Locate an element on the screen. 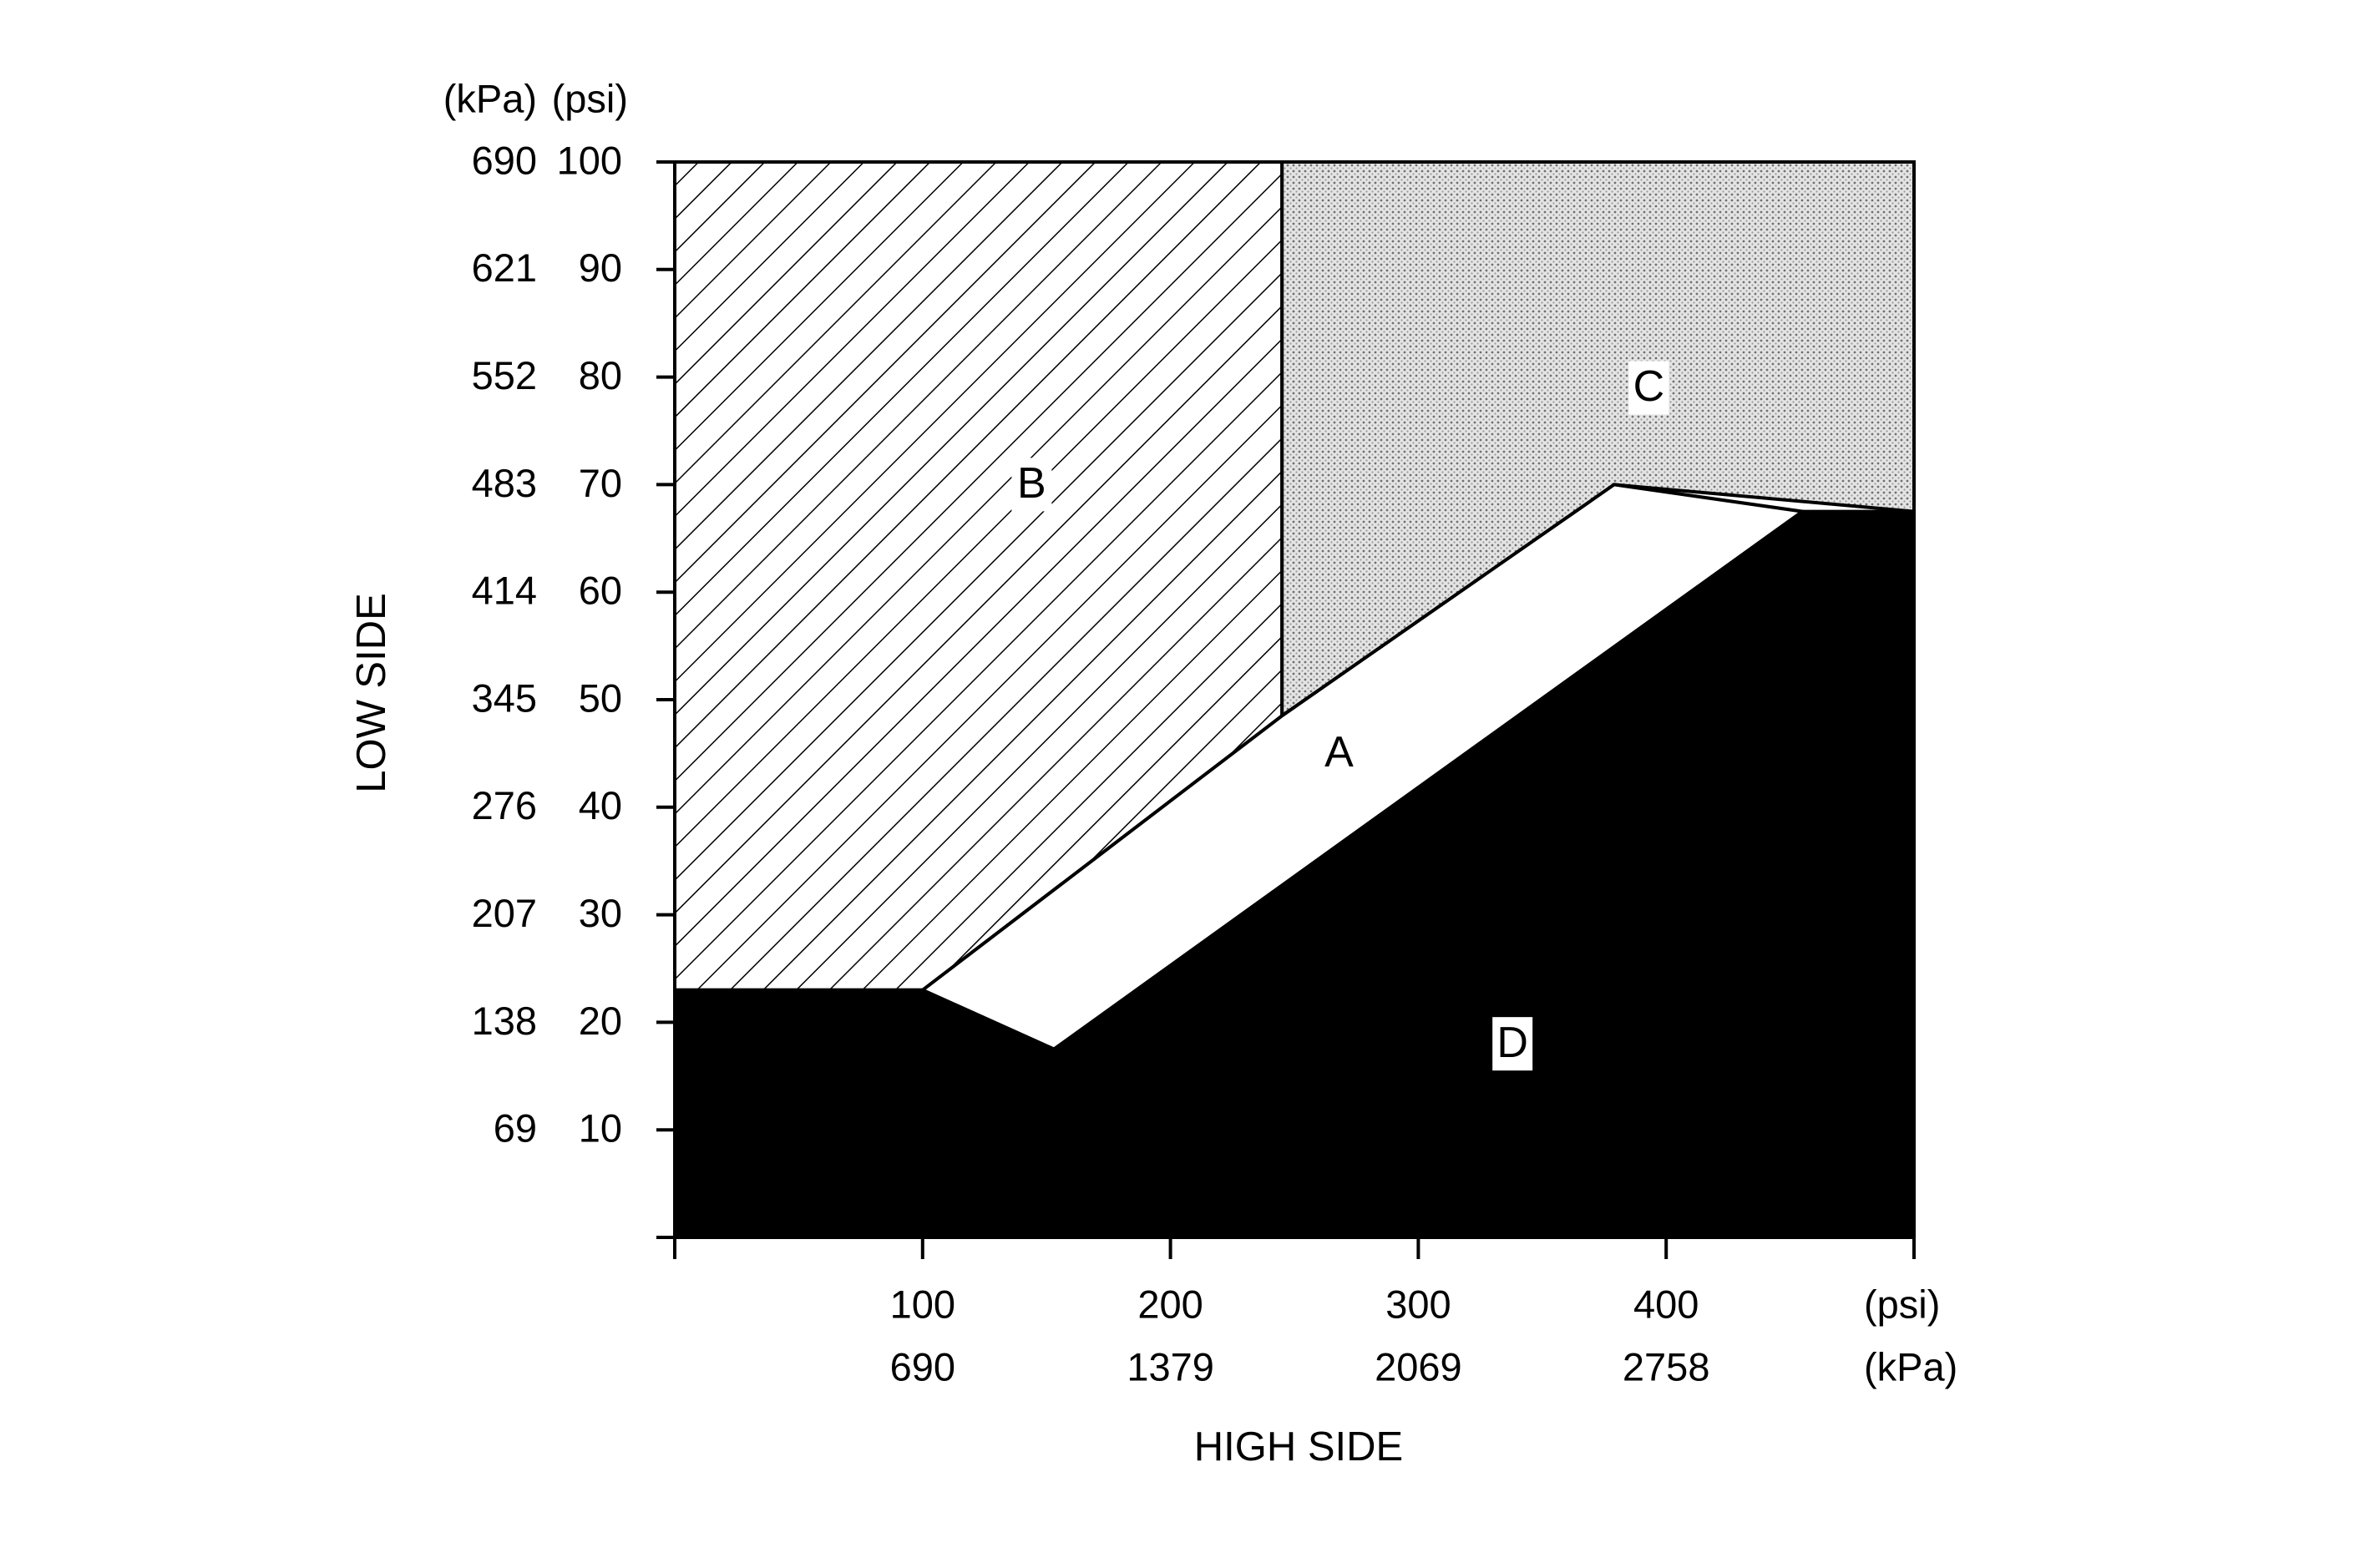 The width and height of the screenshot is (2380, 1558). region-label-b: B is located at coordinates (1031, 484).